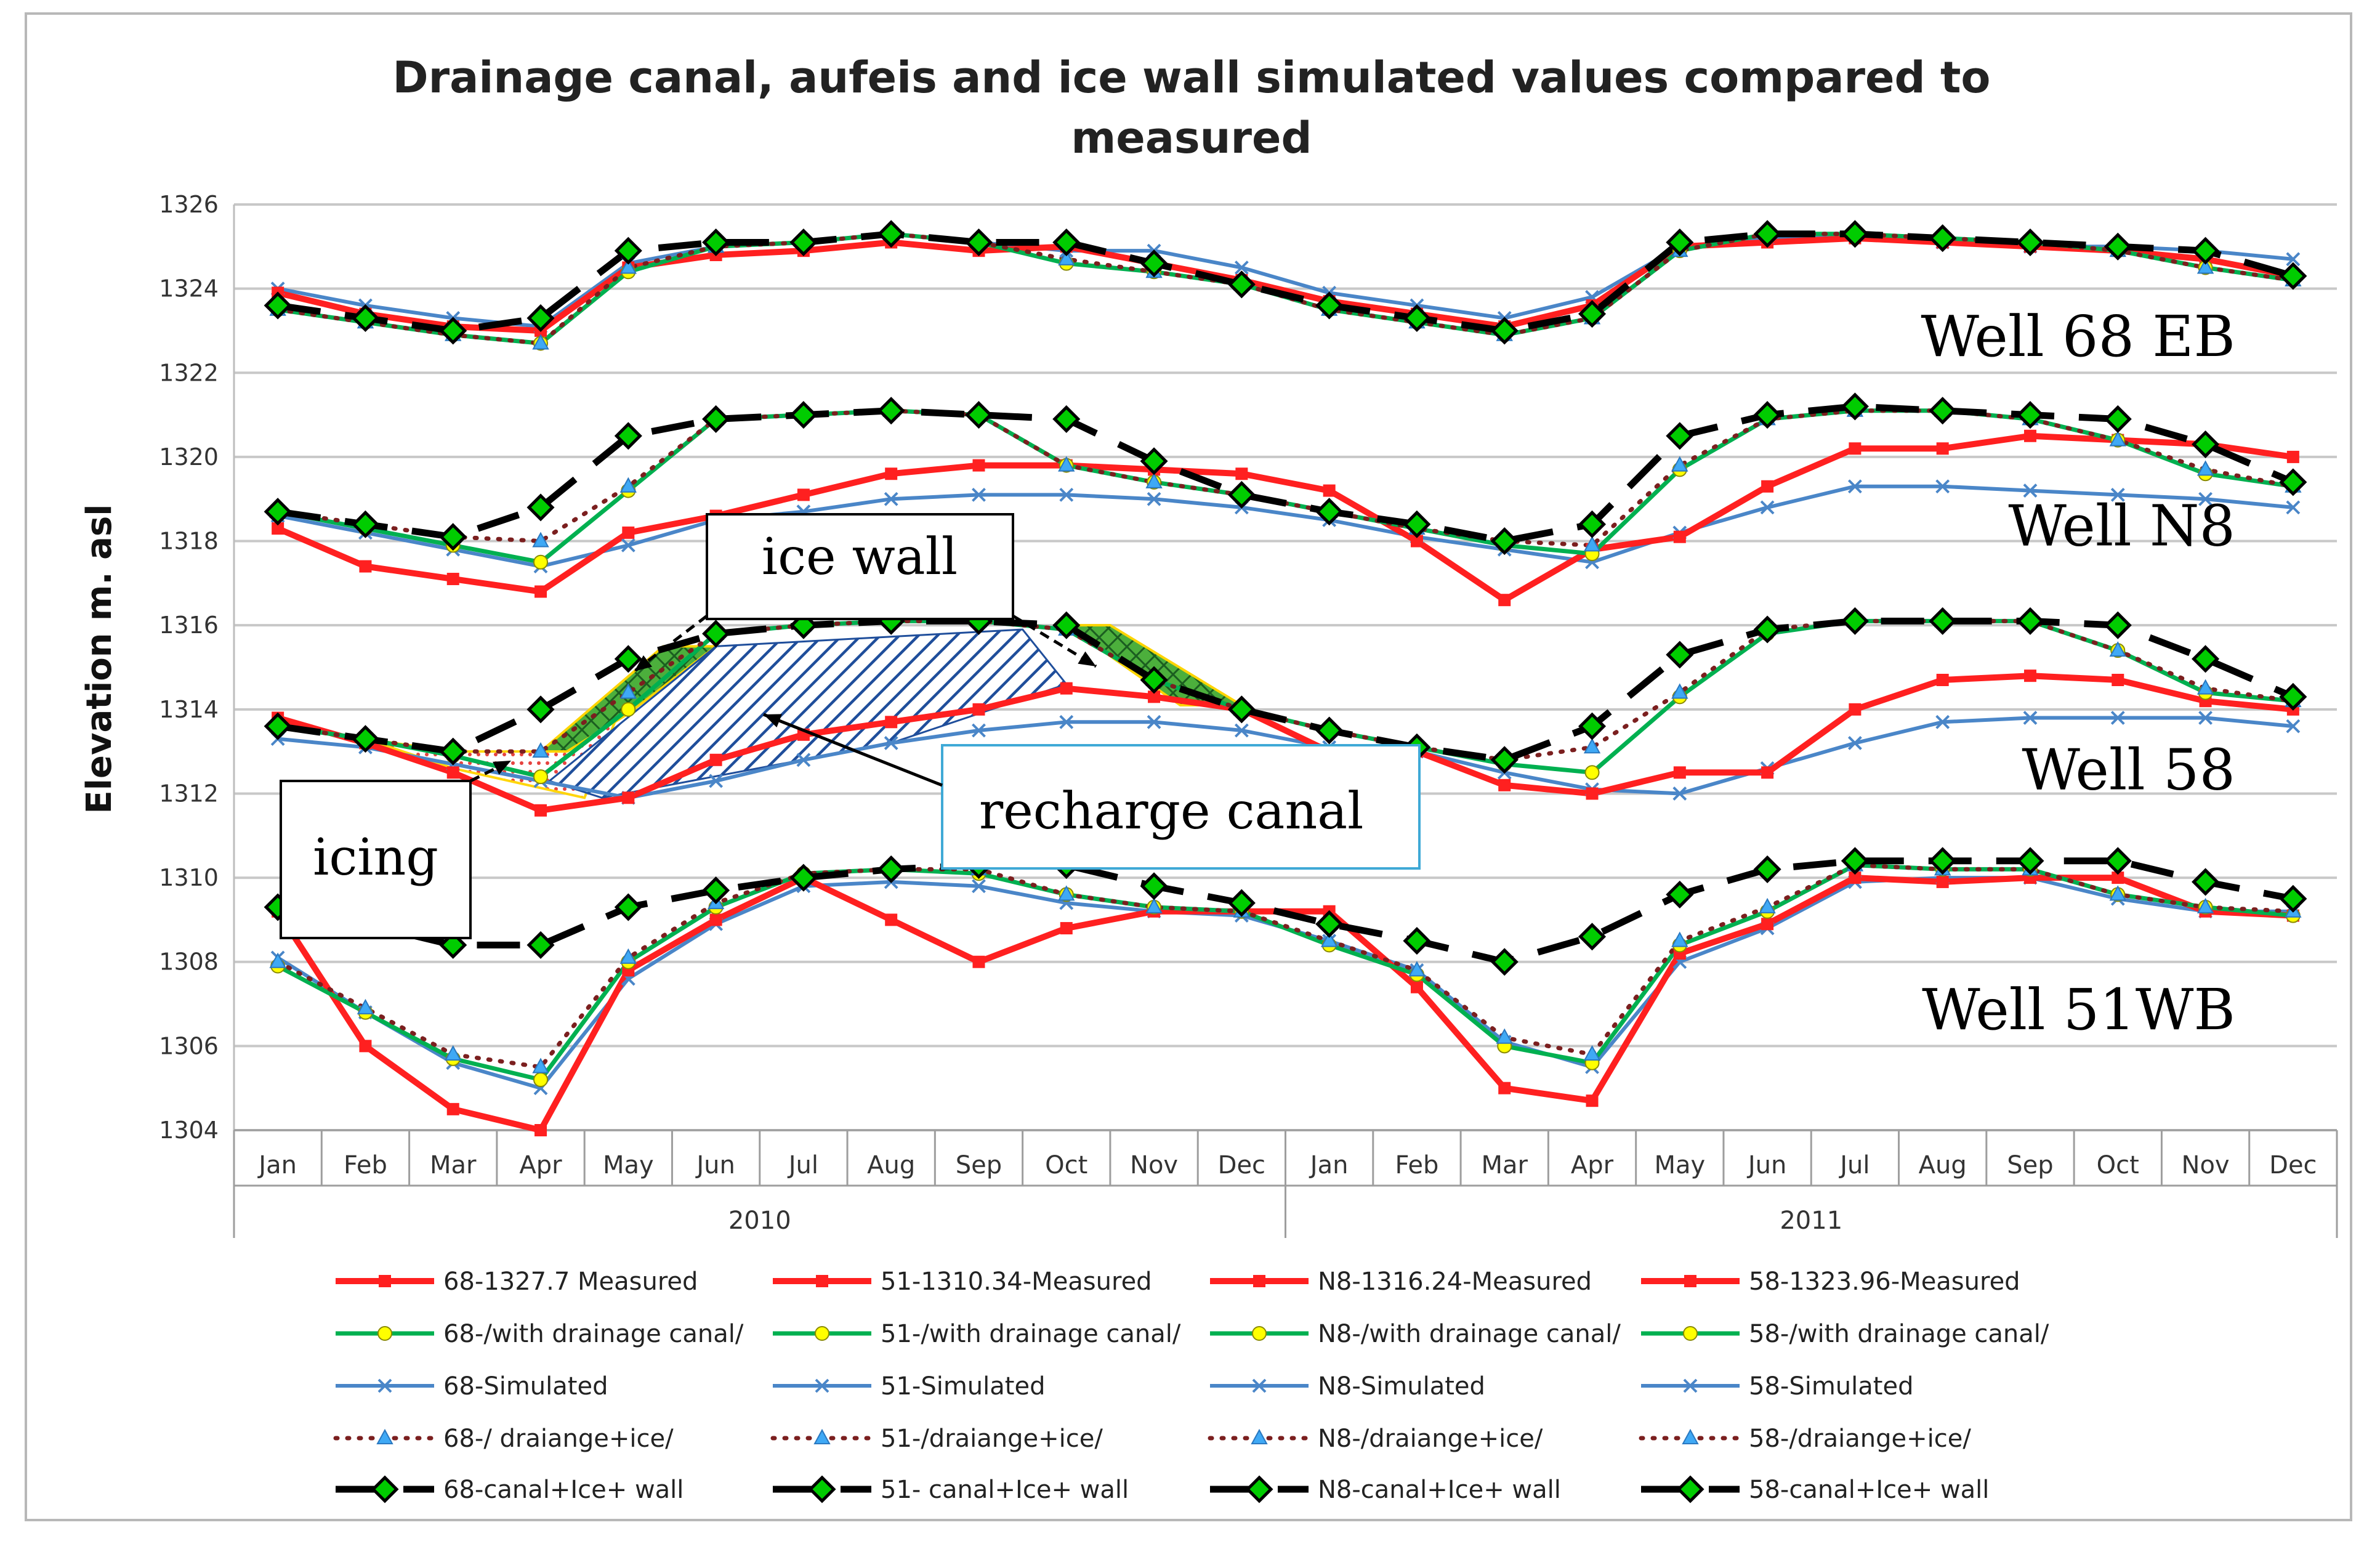  Describe the element at coordinates (189, 962) in the screenshot. I see `y-tick-label: 1308` at that location.